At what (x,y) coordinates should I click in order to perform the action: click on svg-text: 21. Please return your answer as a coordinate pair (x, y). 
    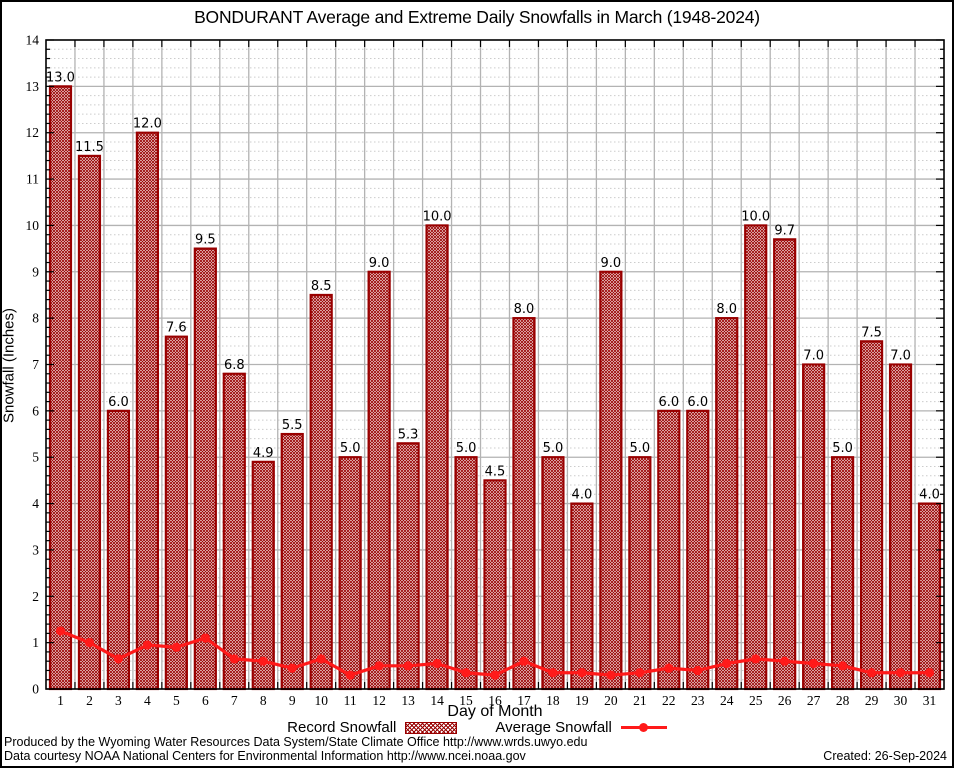
    Looking at the image, I should click on (640, 700).